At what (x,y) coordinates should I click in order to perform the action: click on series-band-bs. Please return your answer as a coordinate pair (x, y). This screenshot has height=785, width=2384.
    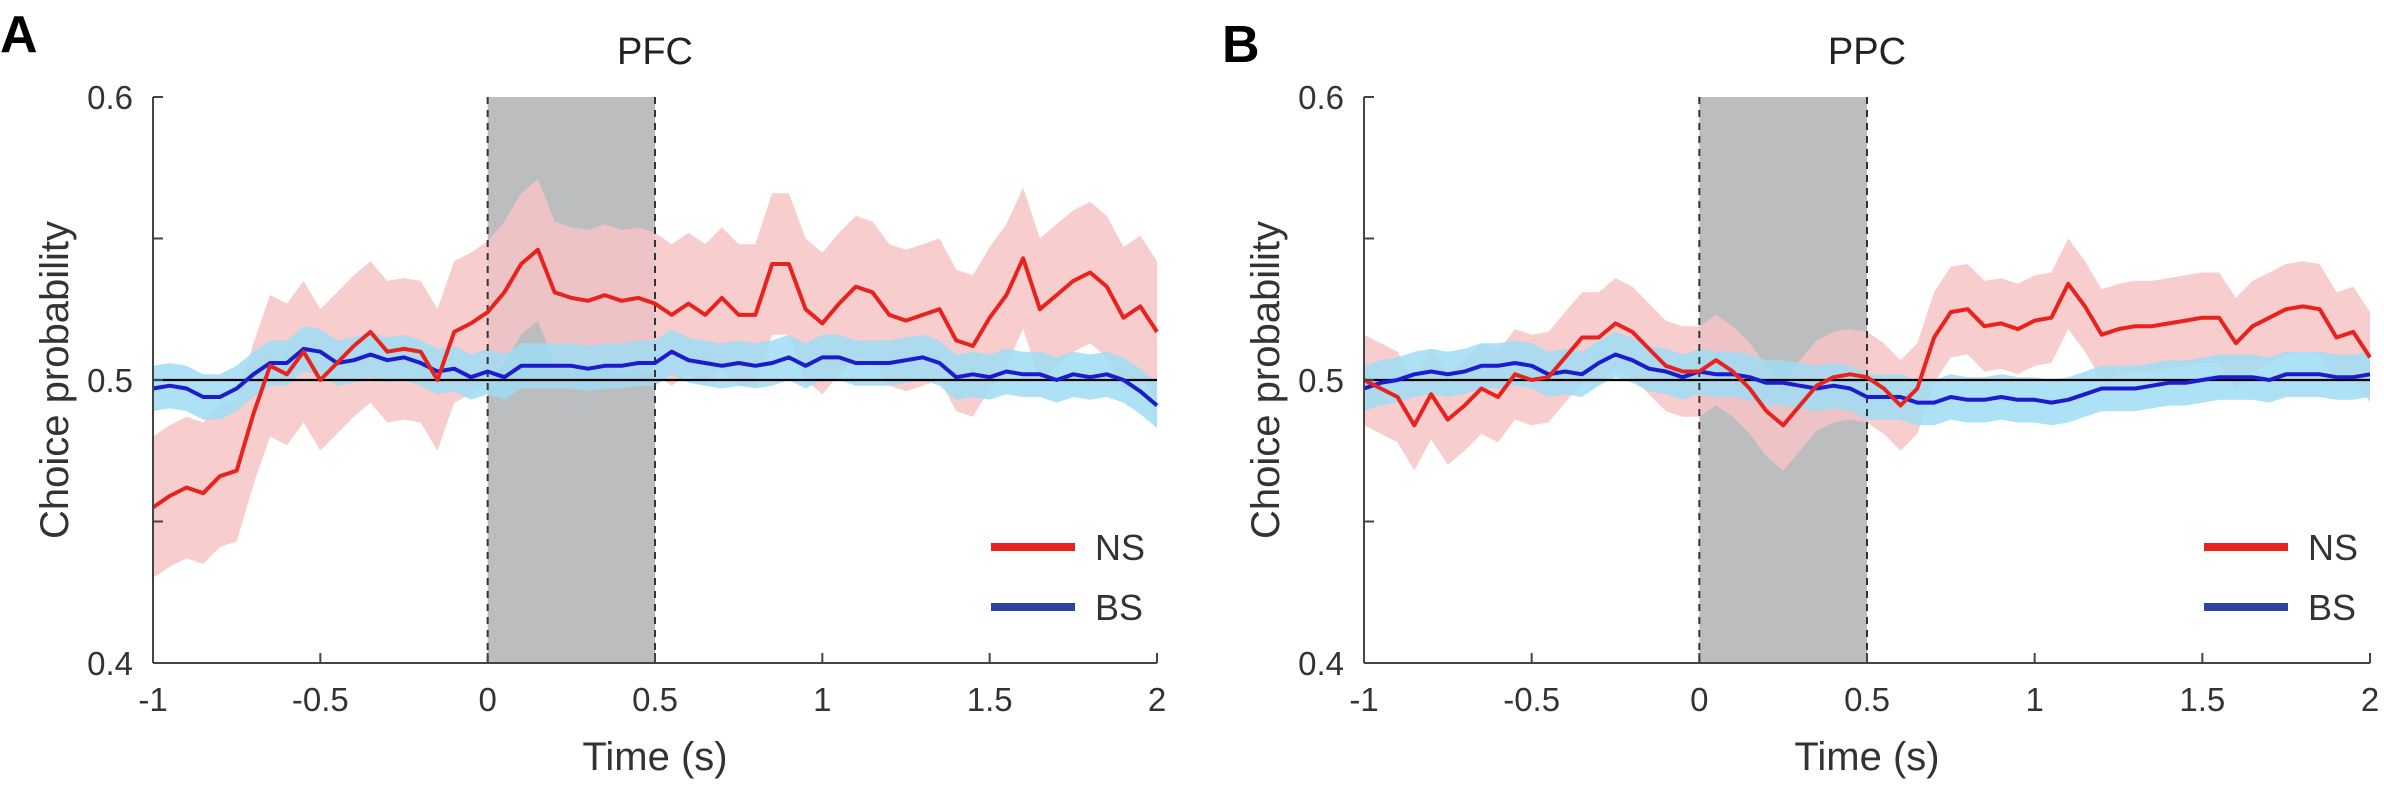
    Looking at the image, I should click on (655, 377).